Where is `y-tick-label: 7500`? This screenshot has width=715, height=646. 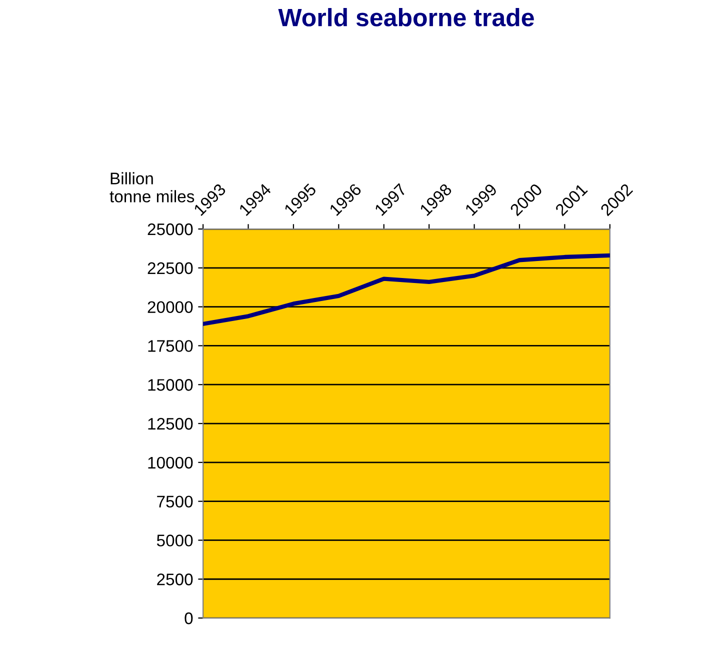 y-tick-label: 7500 is located at coordinates (175, 502).